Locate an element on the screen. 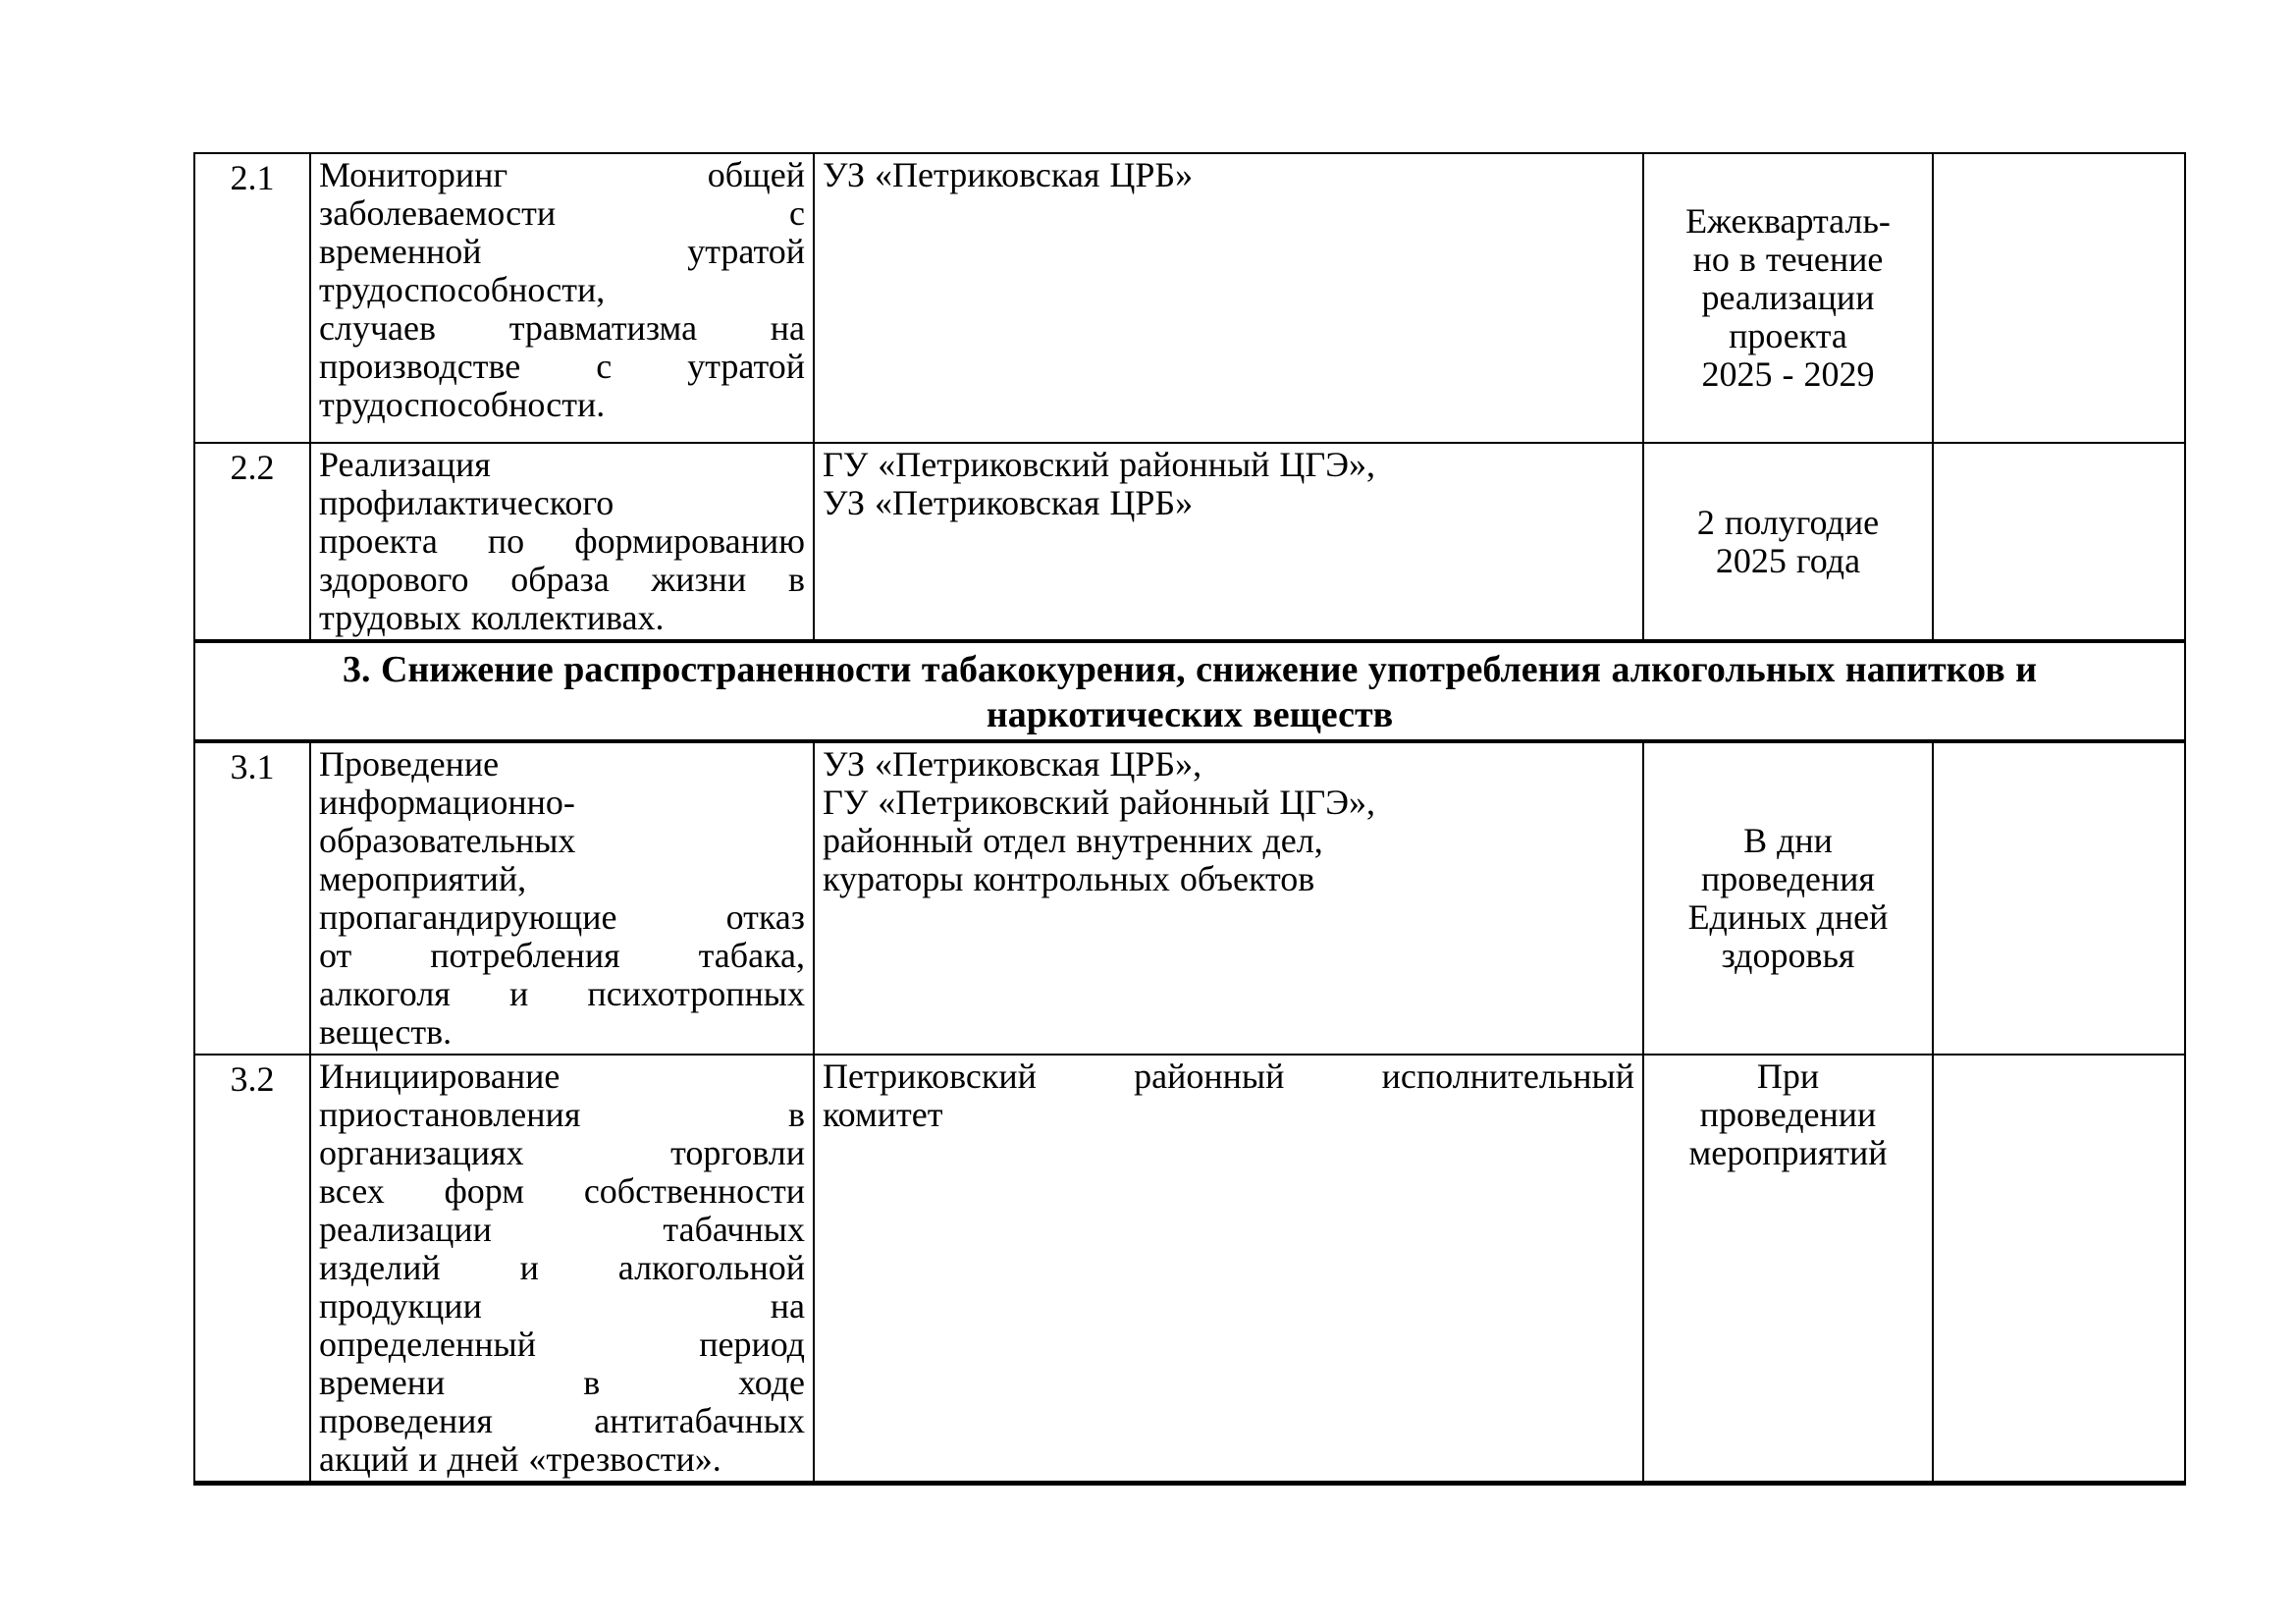 The width and height of the screenshot is (2296, 1624). timing-cell: В дни проведения Единых дней здоровья is located at coordinates (1788, 898).